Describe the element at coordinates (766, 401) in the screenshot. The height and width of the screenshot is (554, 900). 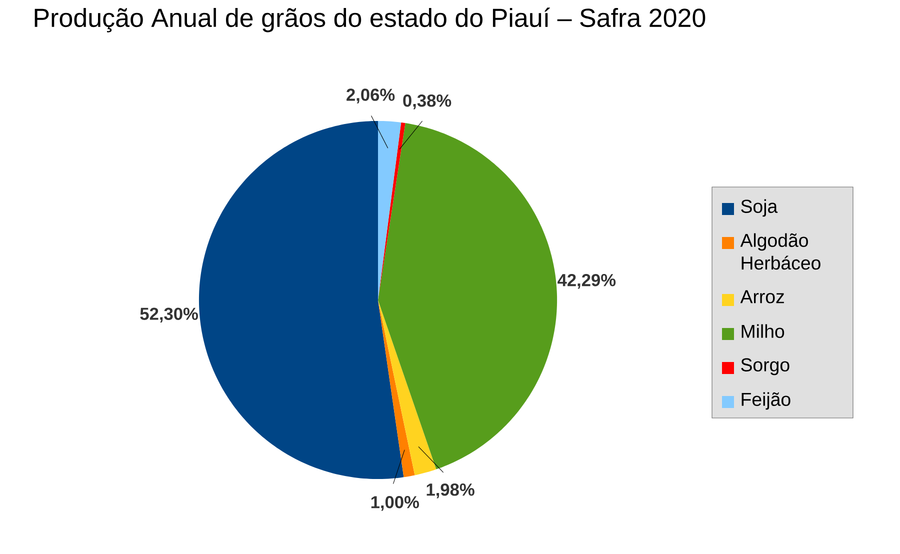
I see `legend-label: Feijão` at that location.